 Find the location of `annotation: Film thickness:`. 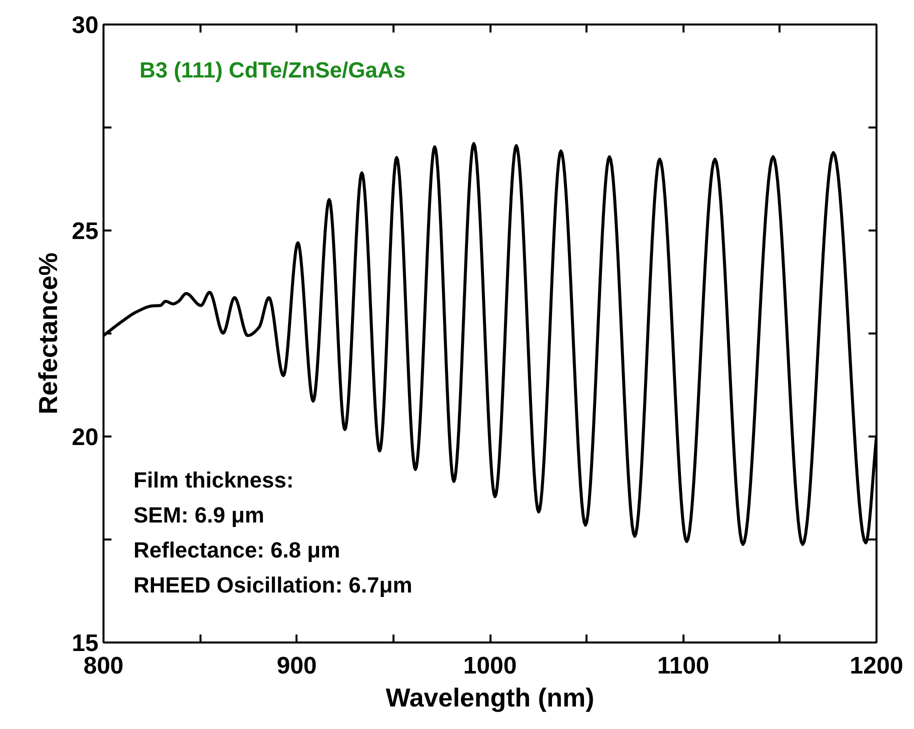

annotation: Film thickness: is located at coordinates (214, 480).